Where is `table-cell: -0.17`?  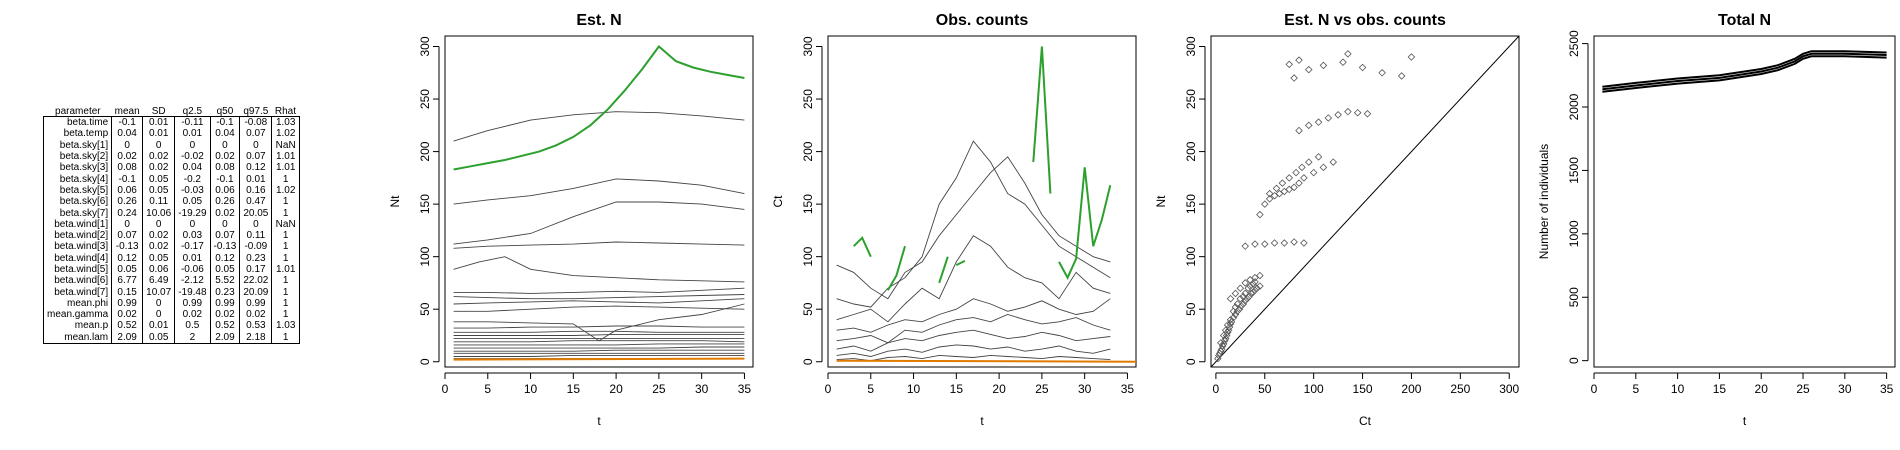 table-cell: -0.17 is located at coordinates (192, 247).